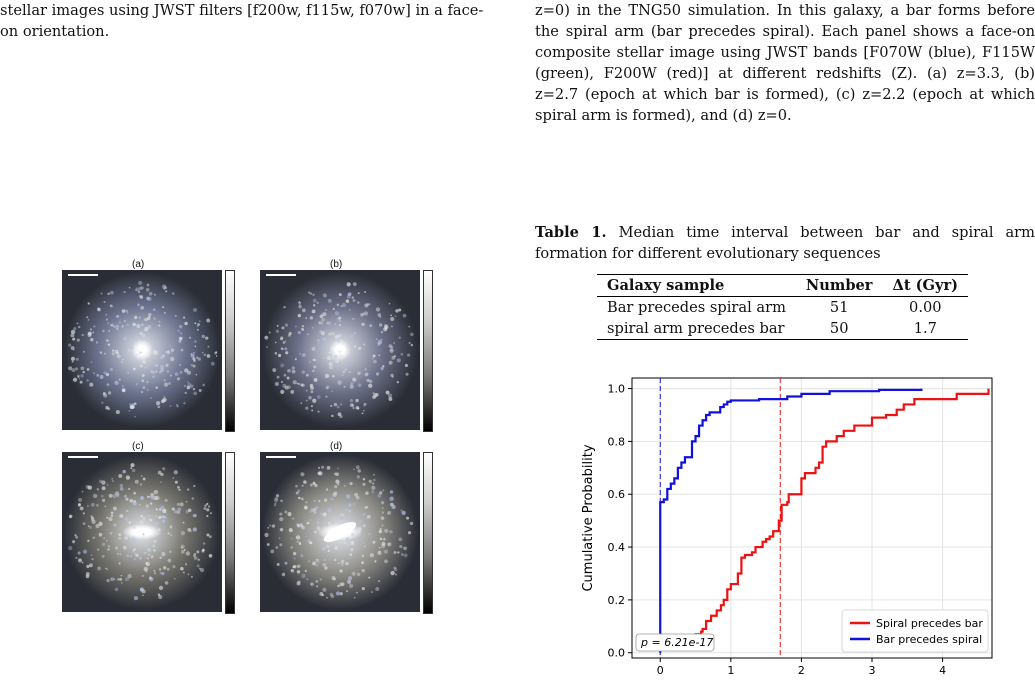  Describe the element at coordinates (925, 307) in the screenshot. I see `table-cell: 0.00` at that location.